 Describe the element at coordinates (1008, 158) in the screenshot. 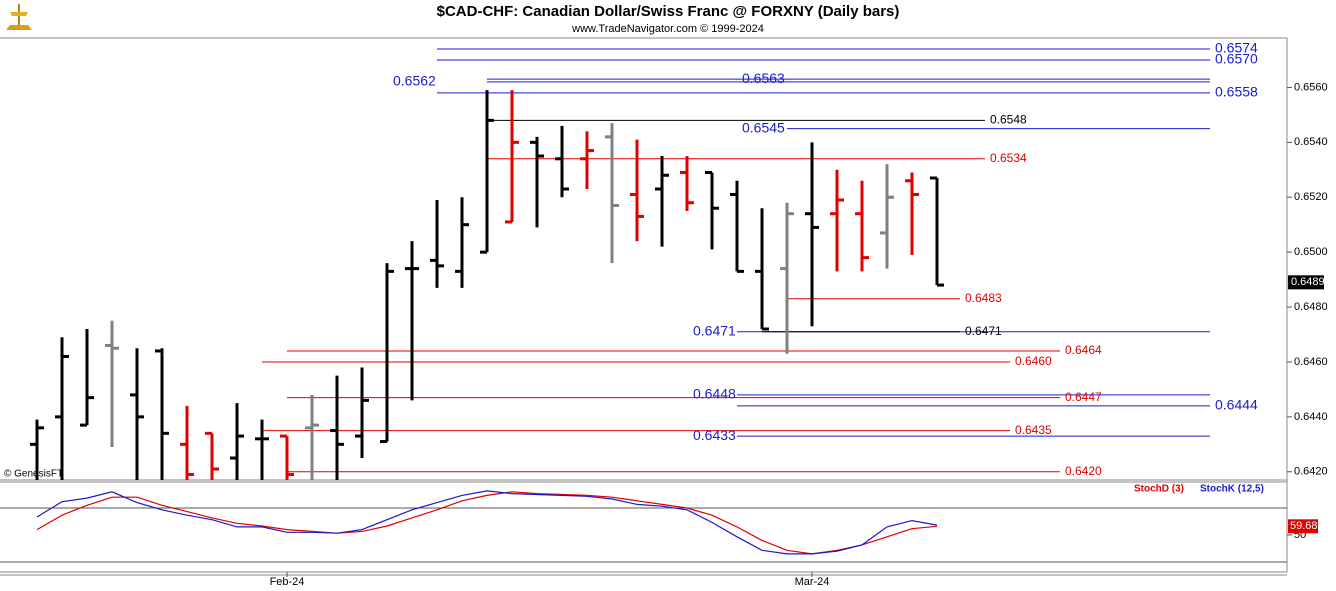

I see `level-label: 0.6534` at that location.